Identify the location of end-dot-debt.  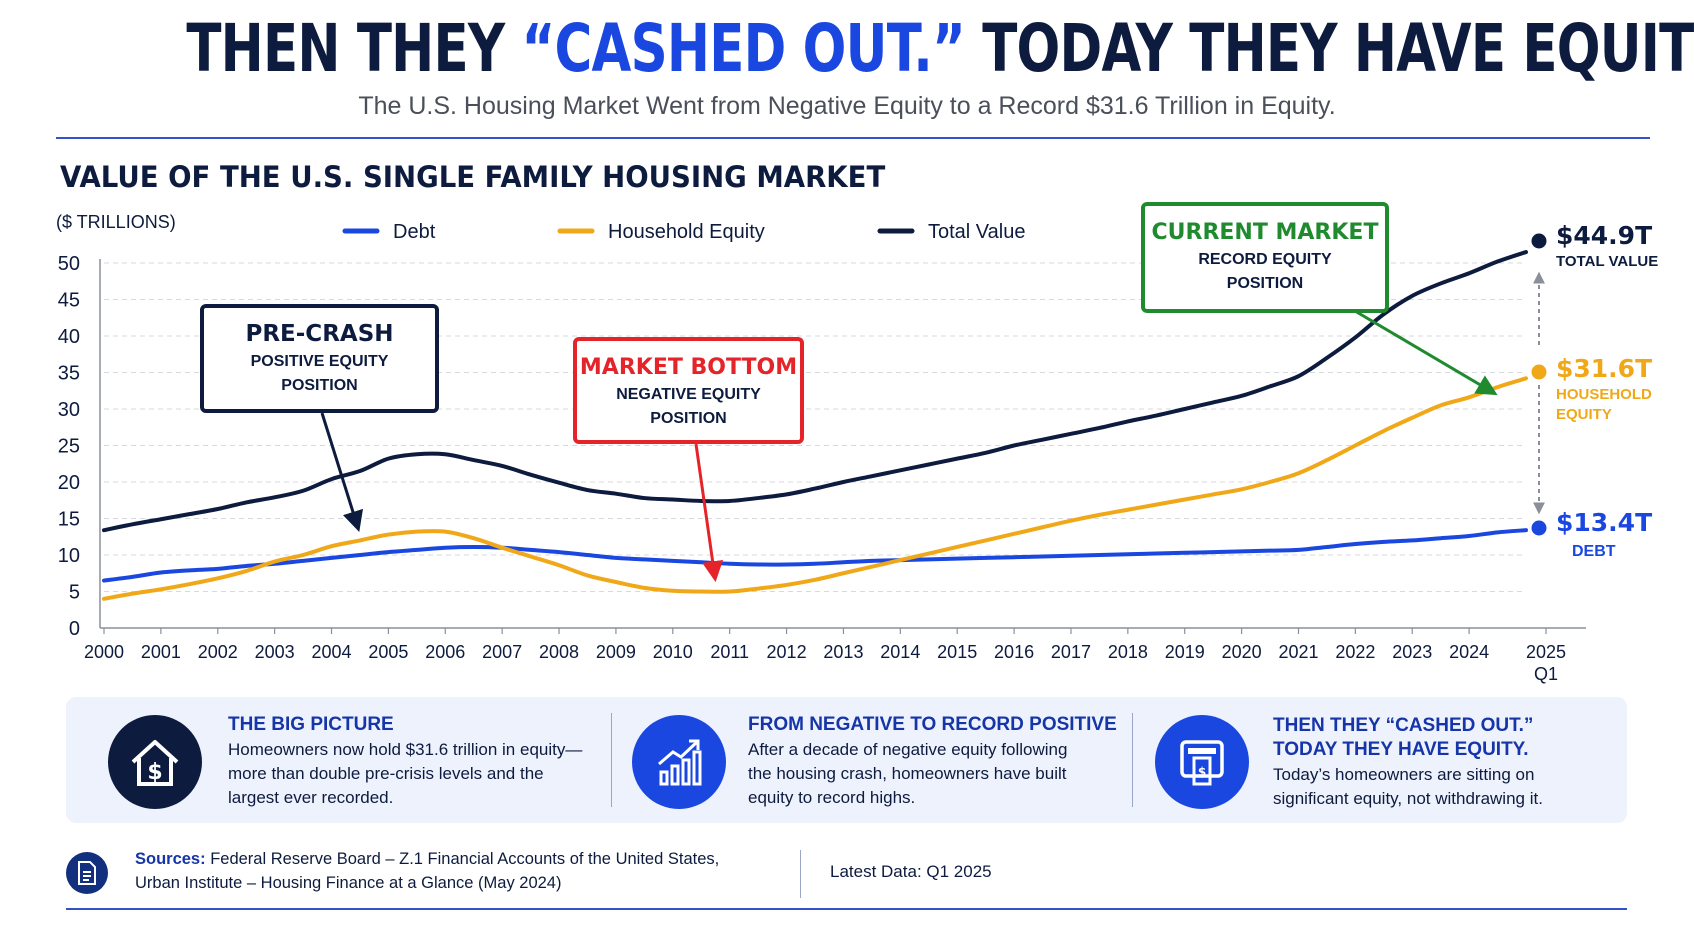
(1539, 528).